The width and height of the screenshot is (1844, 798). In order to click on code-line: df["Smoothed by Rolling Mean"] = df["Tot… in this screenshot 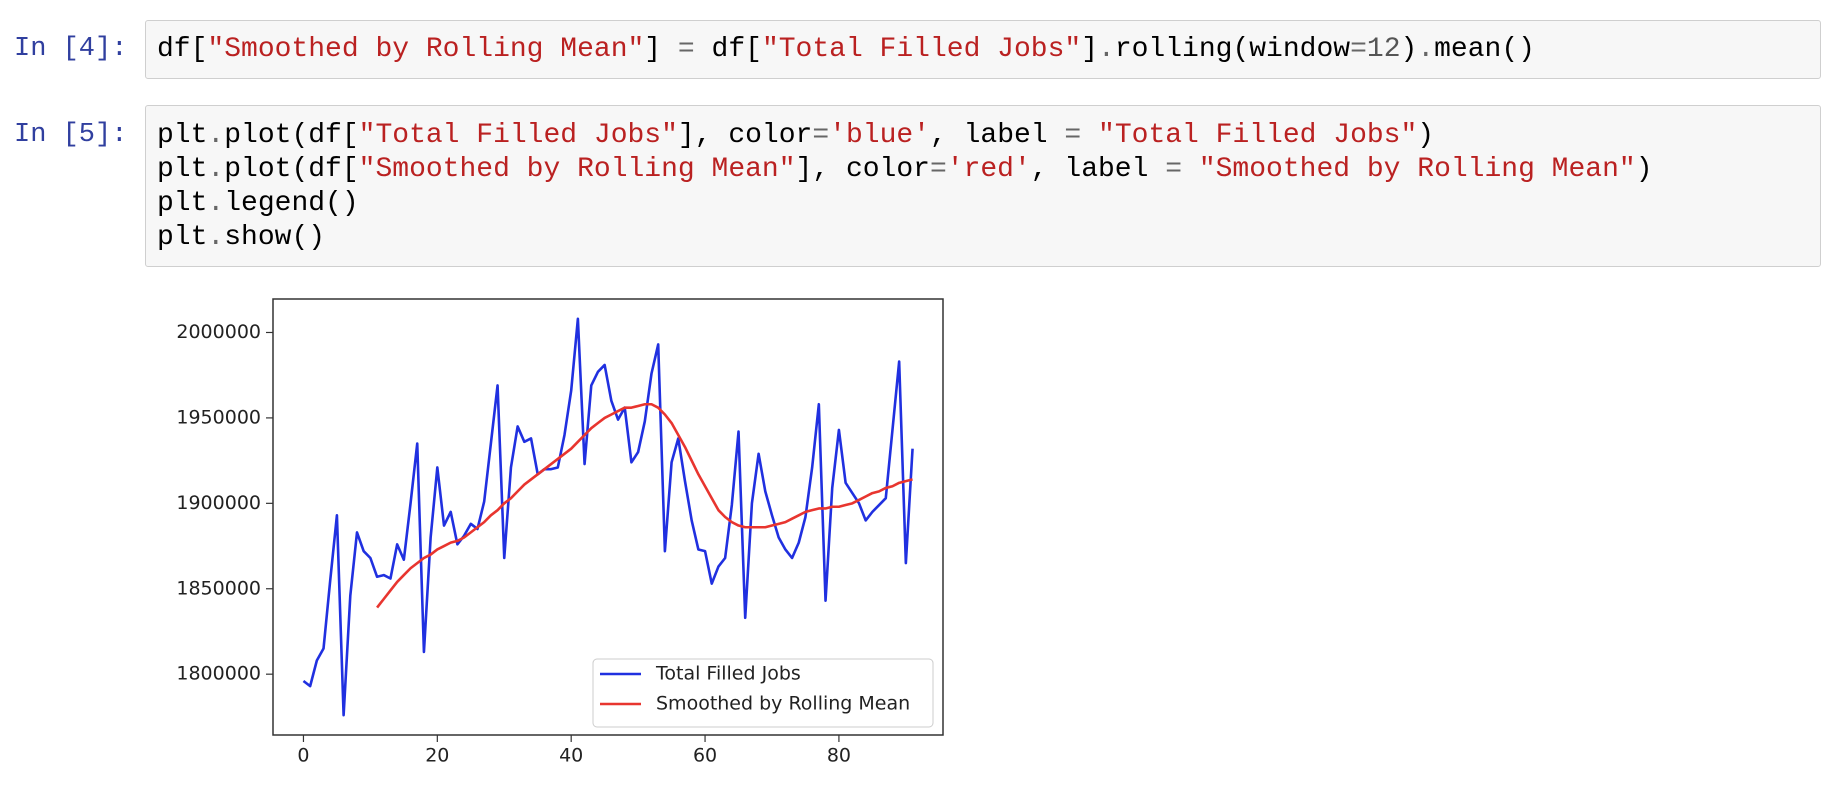, I will do `click(988, 50)`.